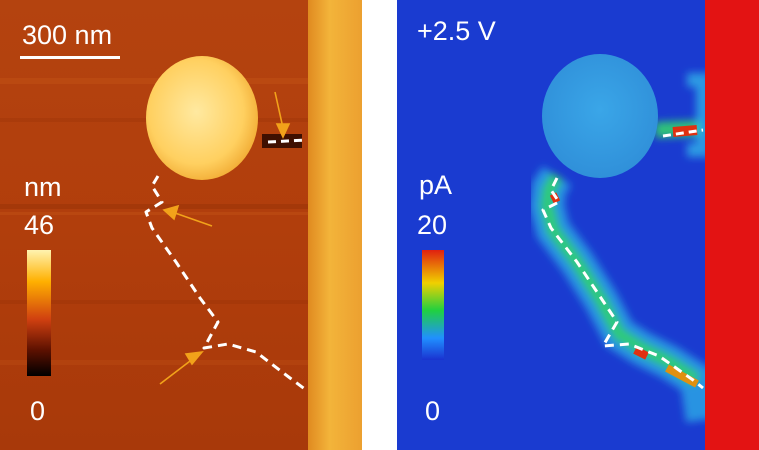 The width and height of the screenshot is (759, 450). What do you see at coordinates (436, 185) in the screenshot?
I see `colorbar-unit: pA` at bounding box center [436, 185].